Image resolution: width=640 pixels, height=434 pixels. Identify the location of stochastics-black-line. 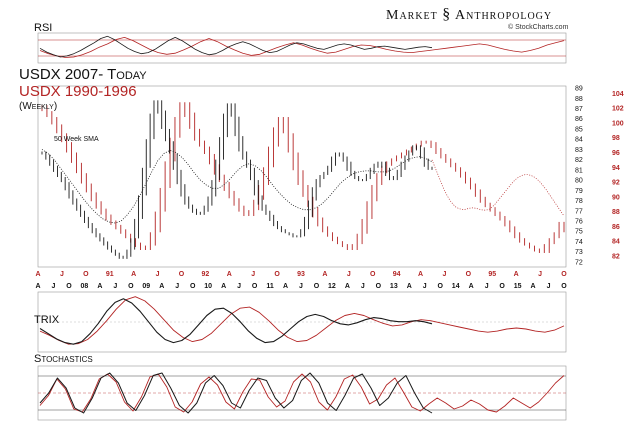
(236, 393).